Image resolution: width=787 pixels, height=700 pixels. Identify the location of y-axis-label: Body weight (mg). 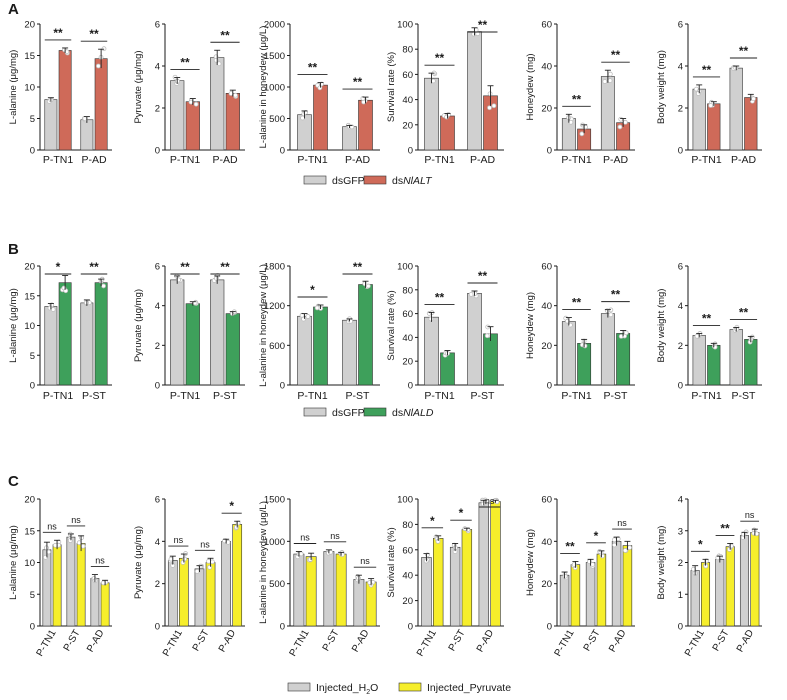
(661, 563).